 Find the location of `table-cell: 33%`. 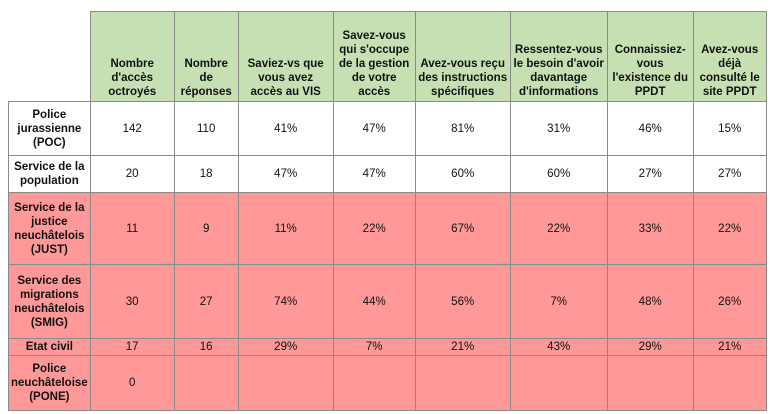

table-cell: 33% is located at coordinates (650, 228).